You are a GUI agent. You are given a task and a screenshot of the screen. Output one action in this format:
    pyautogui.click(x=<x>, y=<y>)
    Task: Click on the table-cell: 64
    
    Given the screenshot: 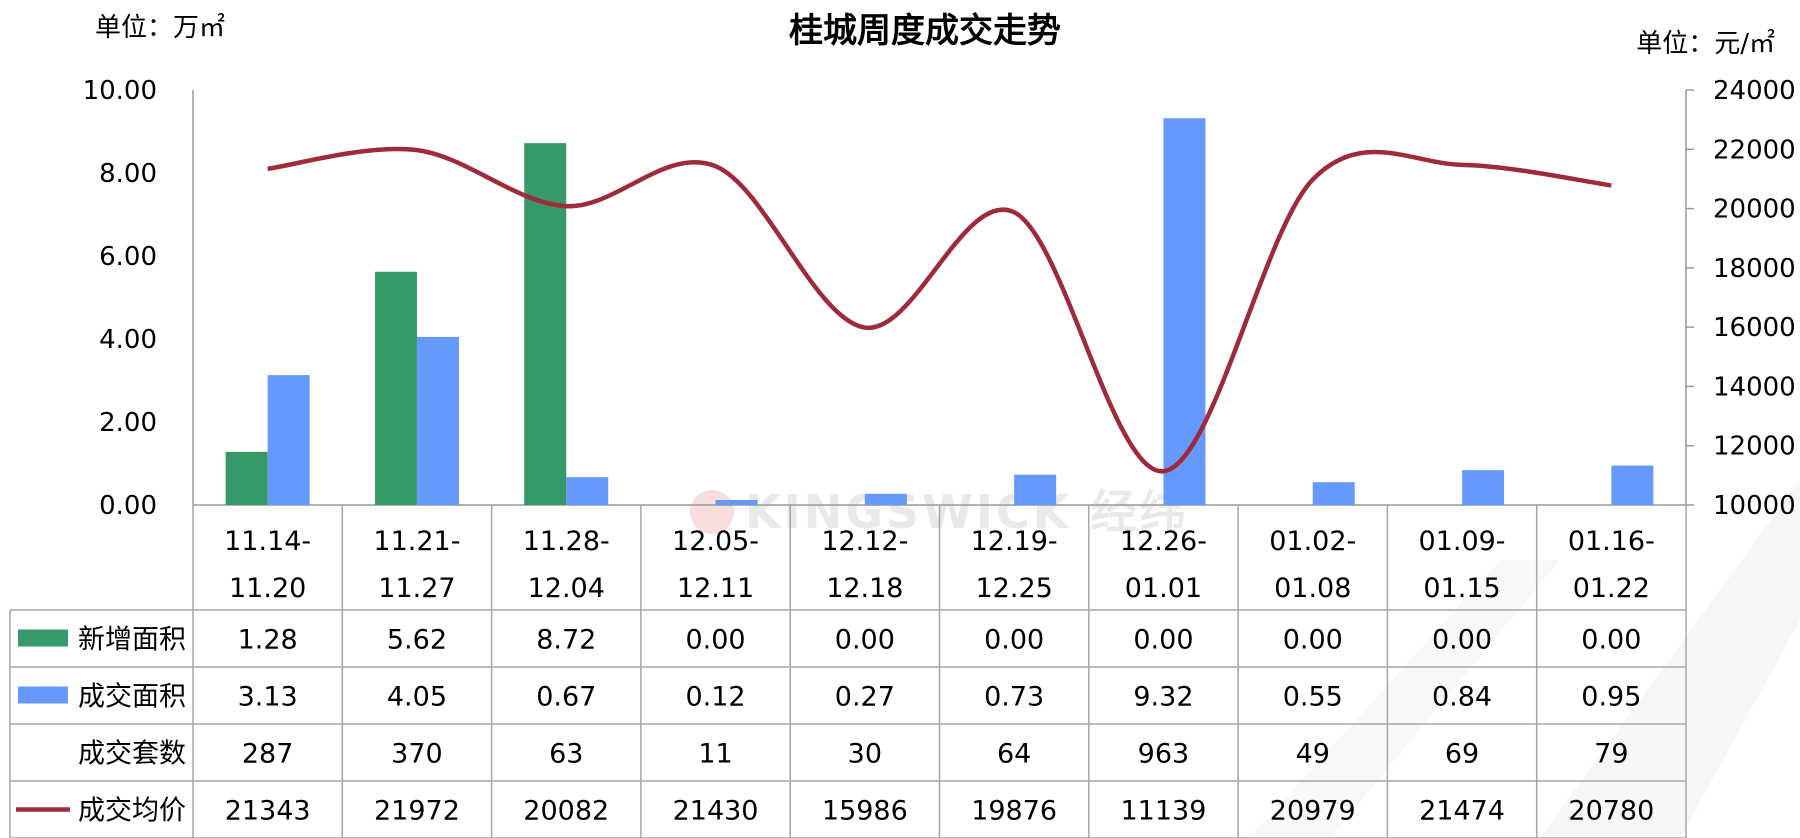 What is the action you would take?
    pyautogui.click(x=1014, y=754)
    